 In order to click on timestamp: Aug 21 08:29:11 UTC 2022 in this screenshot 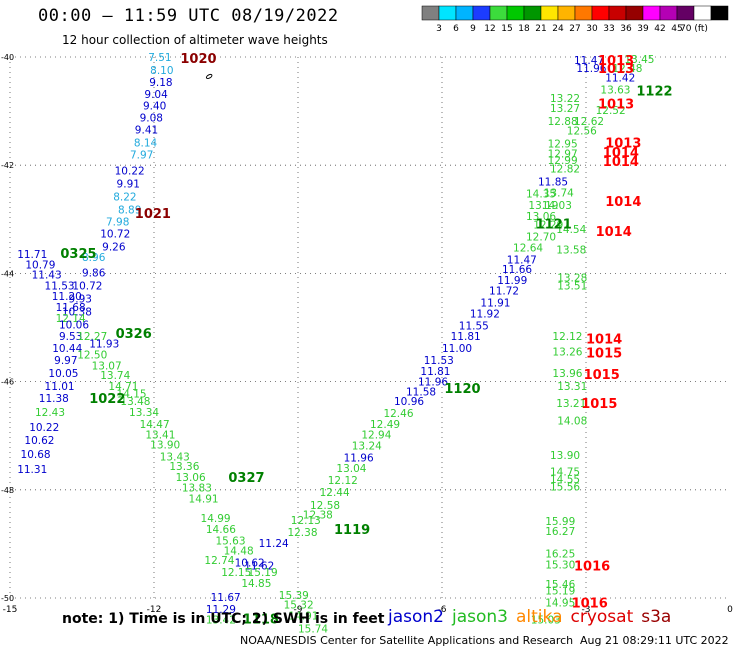, I will do `click(654, 640)`.